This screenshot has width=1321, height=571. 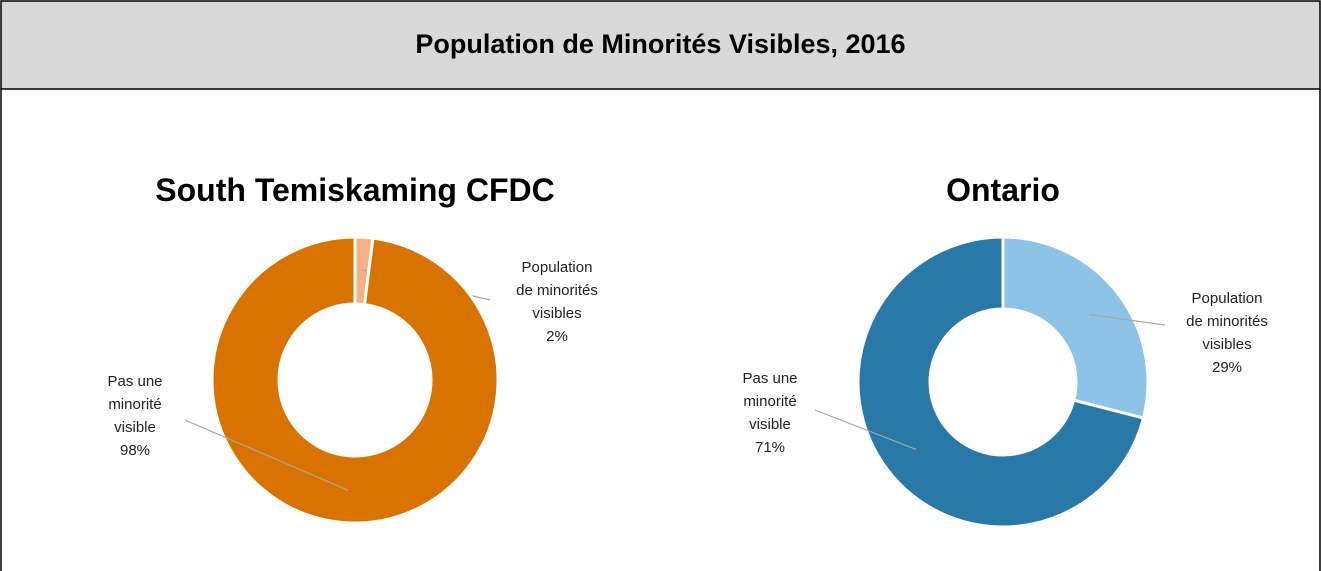 I want to click on slice-label: Pas une minorité visible 98%, so click(x=135, y=416).